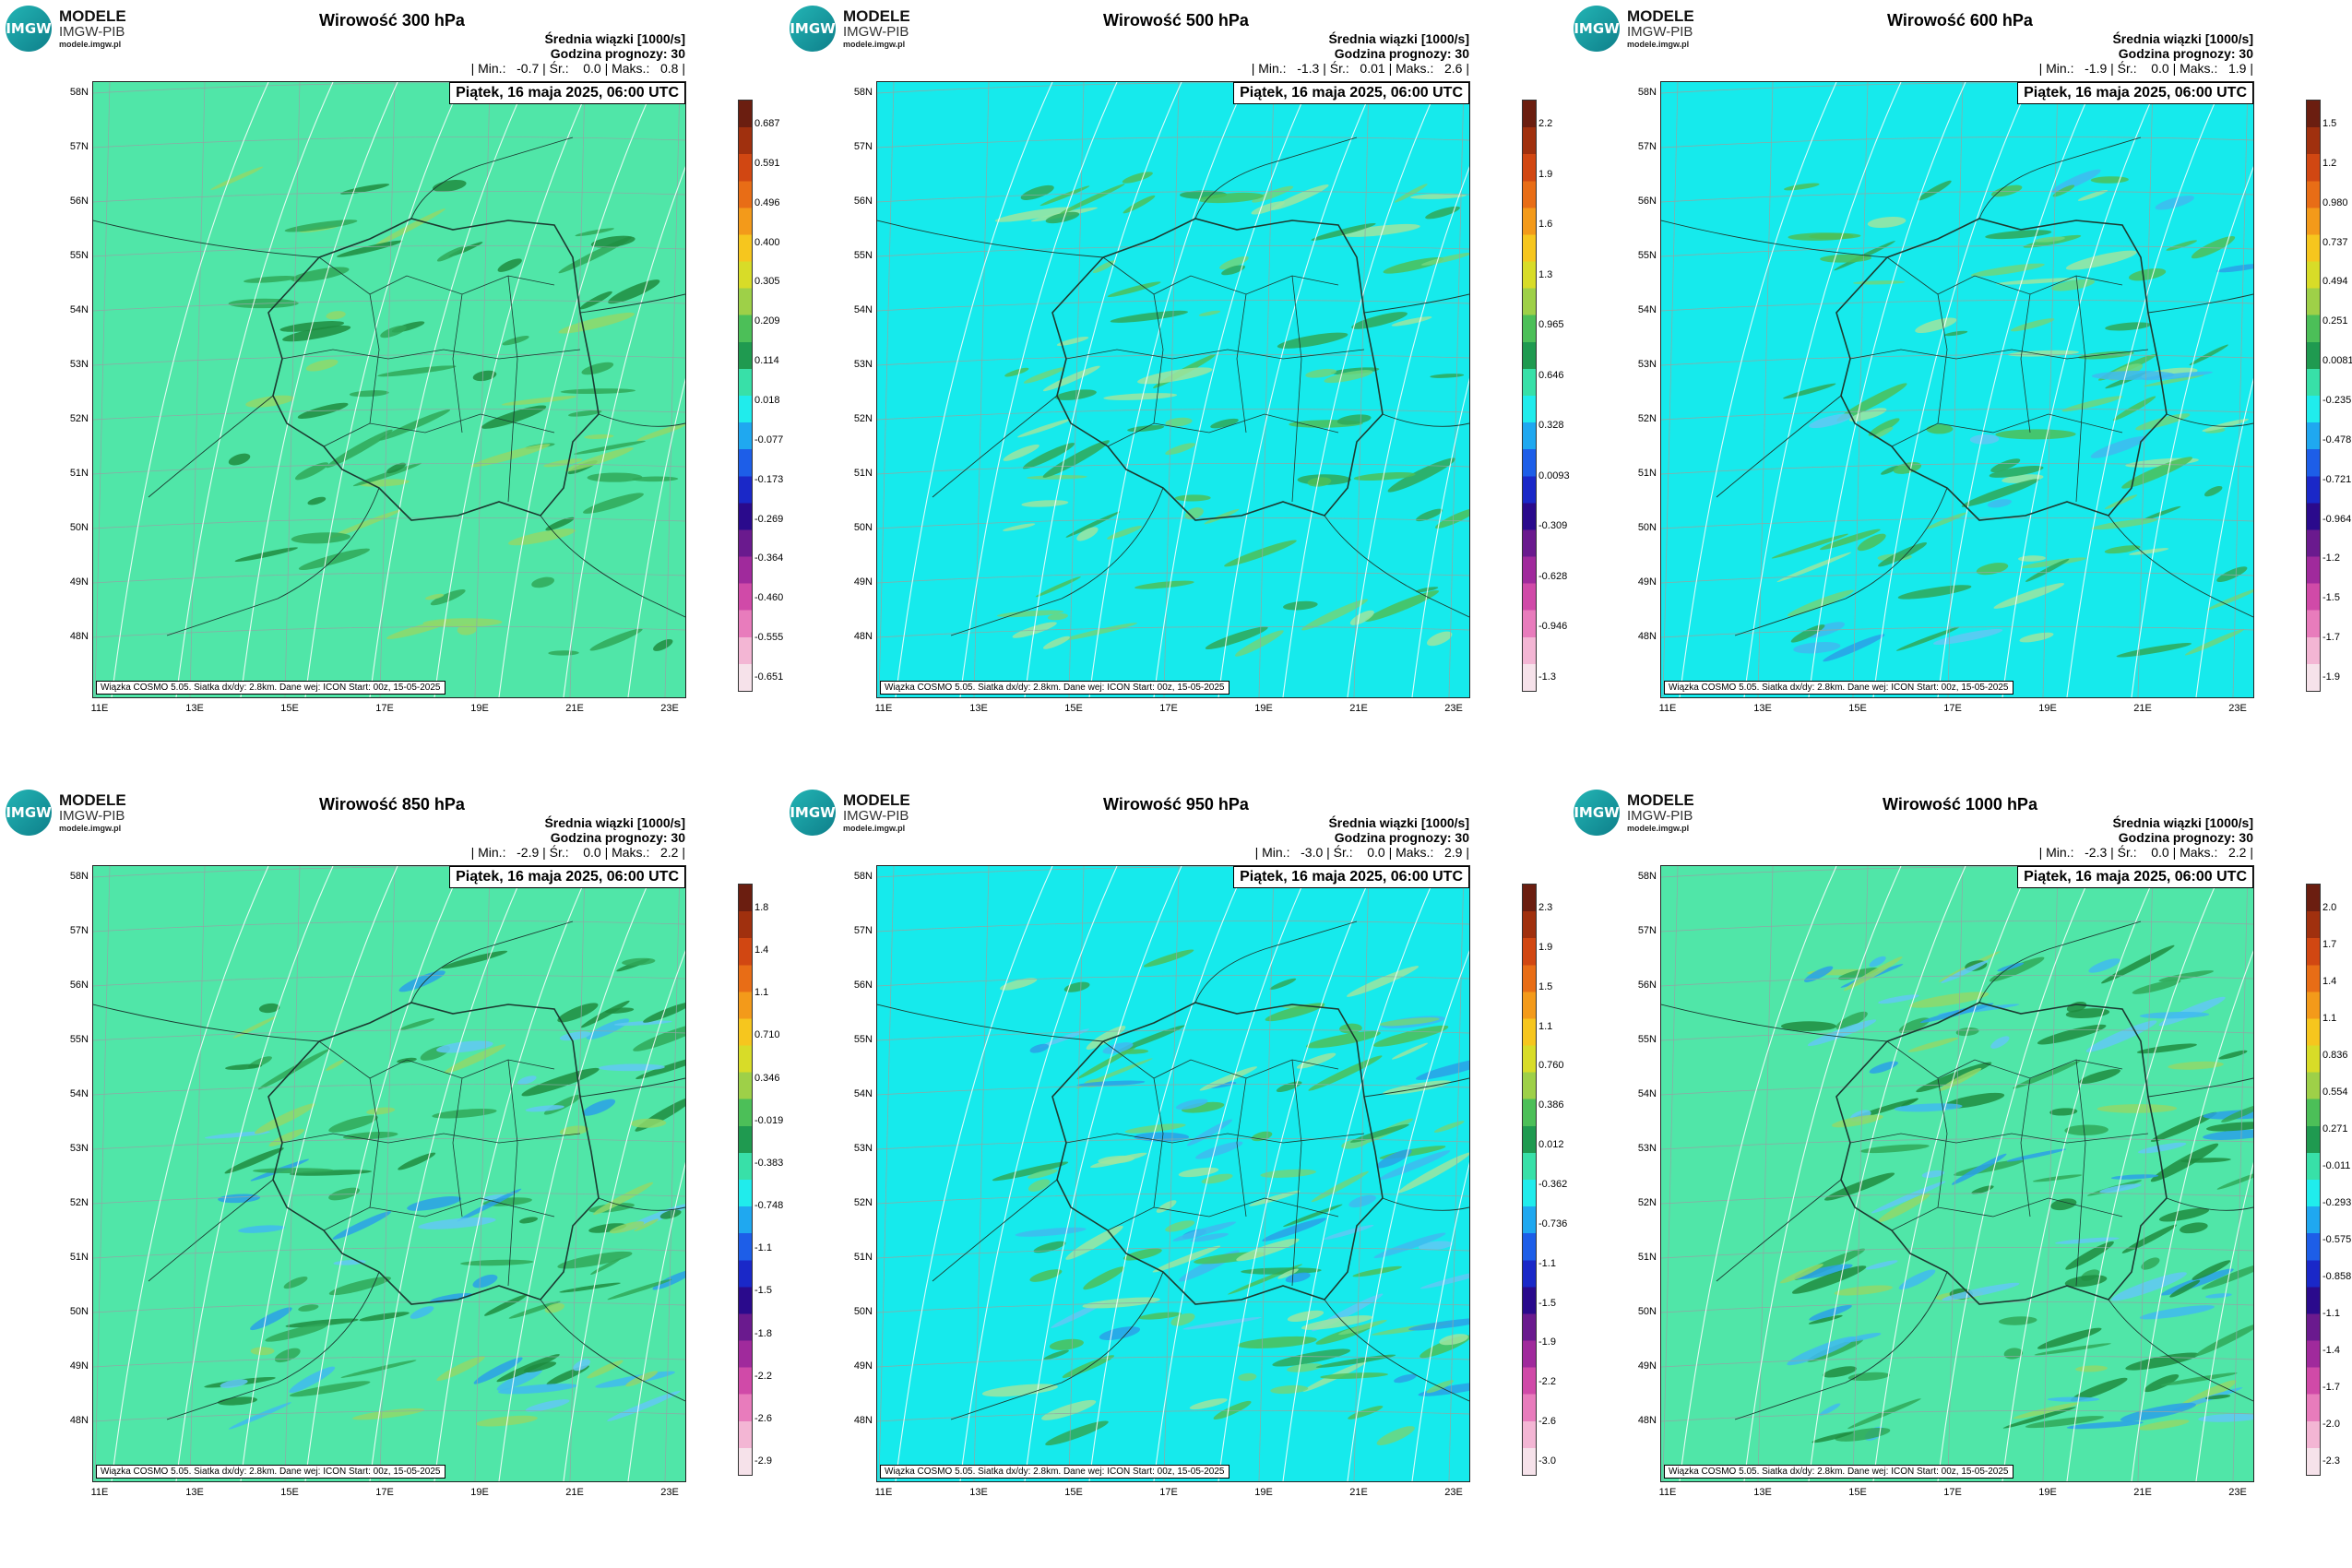  I want to click on poland-border, so click(433, 369).